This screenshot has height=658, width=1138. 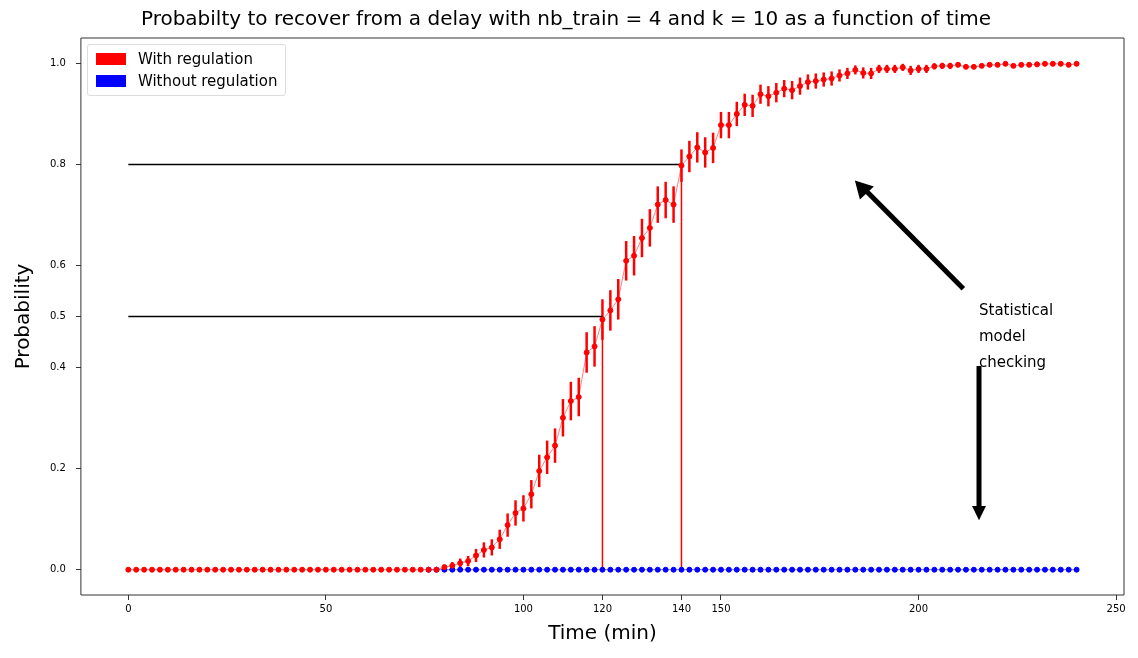 What do you see at coordinates (566, 18) in the screenshot?
I see `chart-title: Probabilty to recover from a delay with nb_train = 4 and k = 10 as a function of time` at bounding box center [566, 18].